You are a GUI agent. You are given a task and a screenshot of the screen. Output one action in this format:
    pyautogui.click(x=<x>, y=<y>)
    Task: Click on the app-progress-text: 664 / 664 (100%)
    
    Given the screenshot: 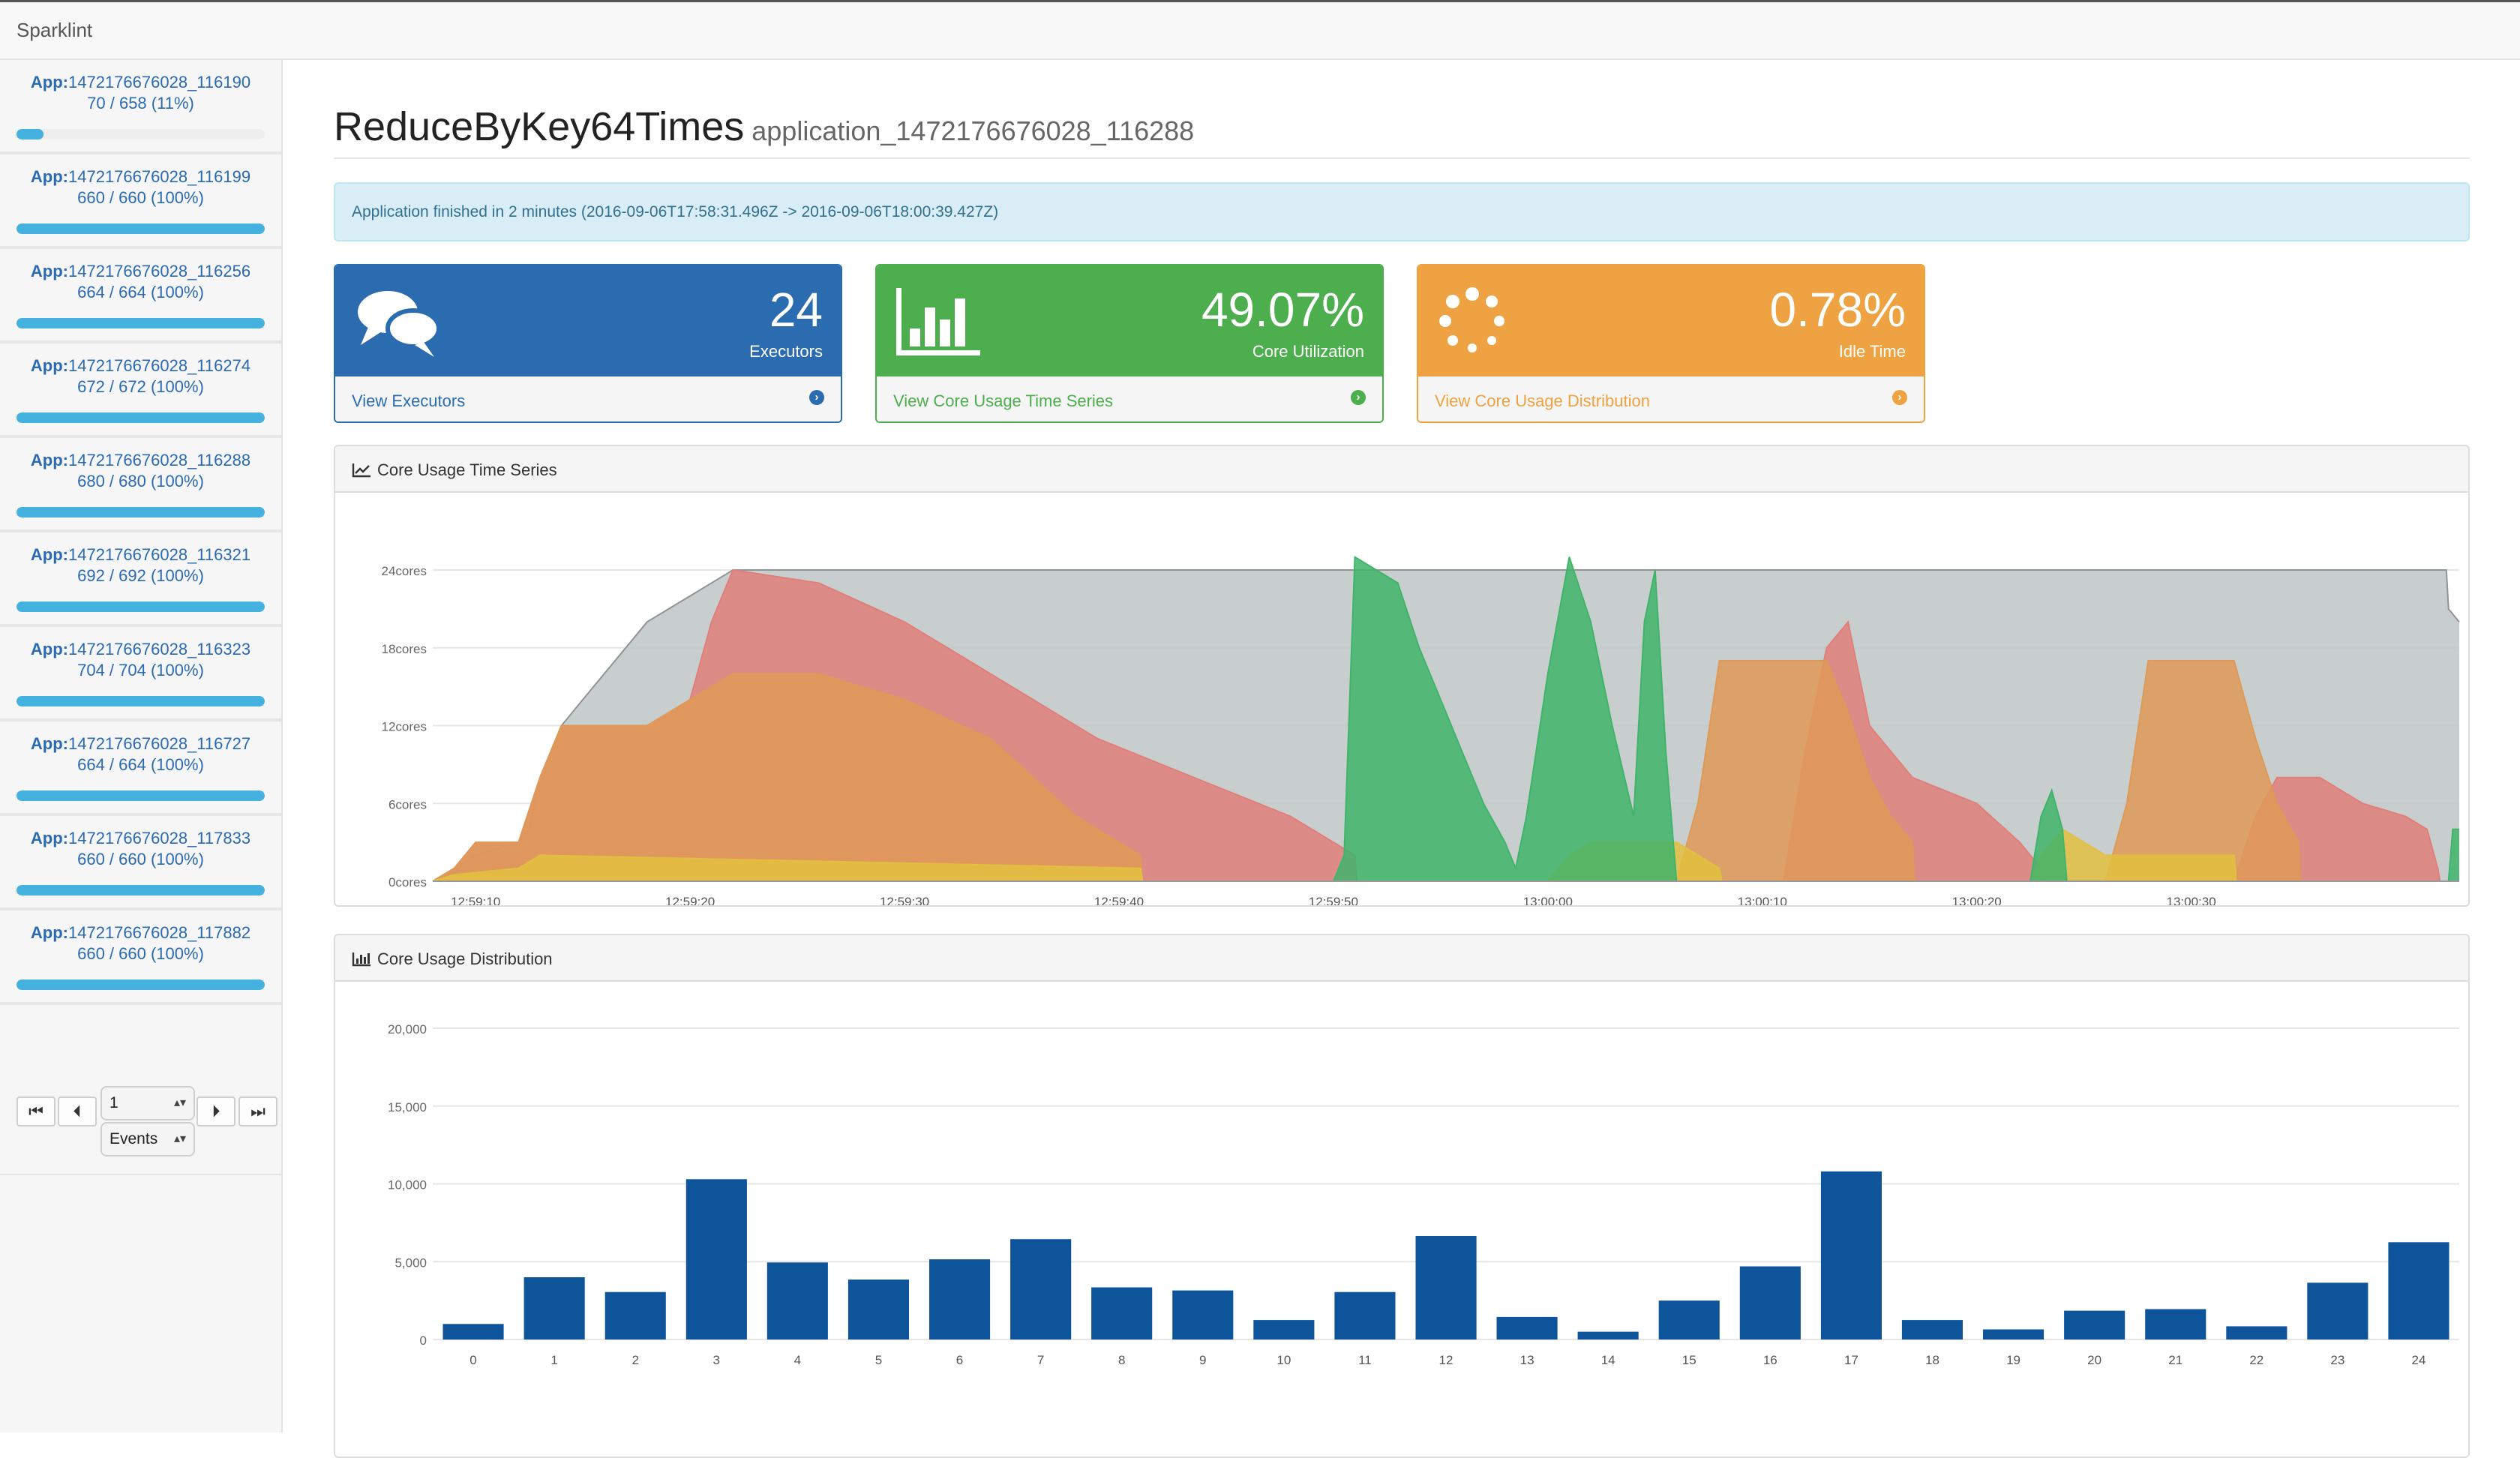 What is the action you would take?
    pyautogui.click(x=140, y=292)
    